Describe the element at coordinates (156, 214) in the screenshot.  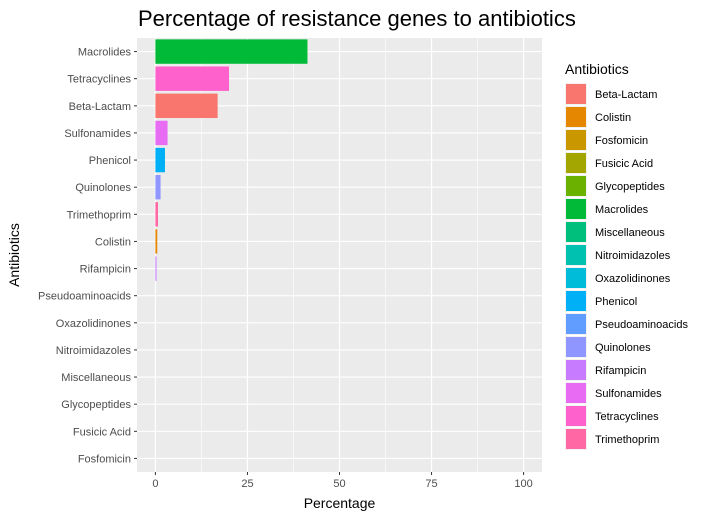
I see `bar-trimethoprim` at that location.